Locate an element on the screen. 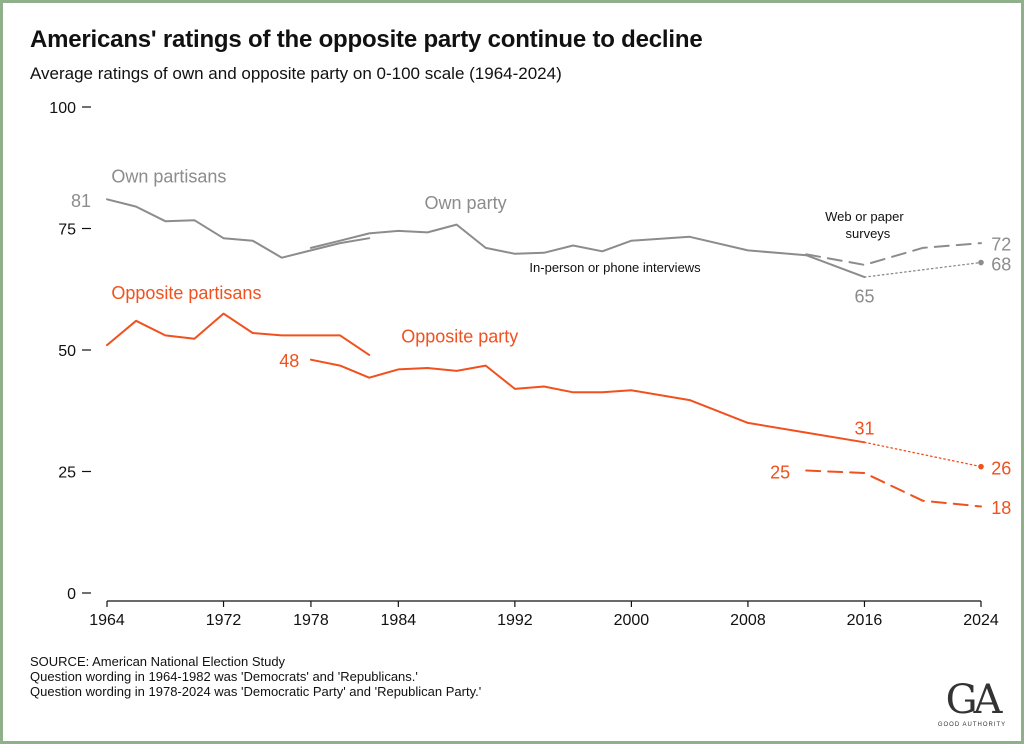 This screenshot has height=744, width=1024. series-label: Opposite partisans is located at coordinates (186, 293).